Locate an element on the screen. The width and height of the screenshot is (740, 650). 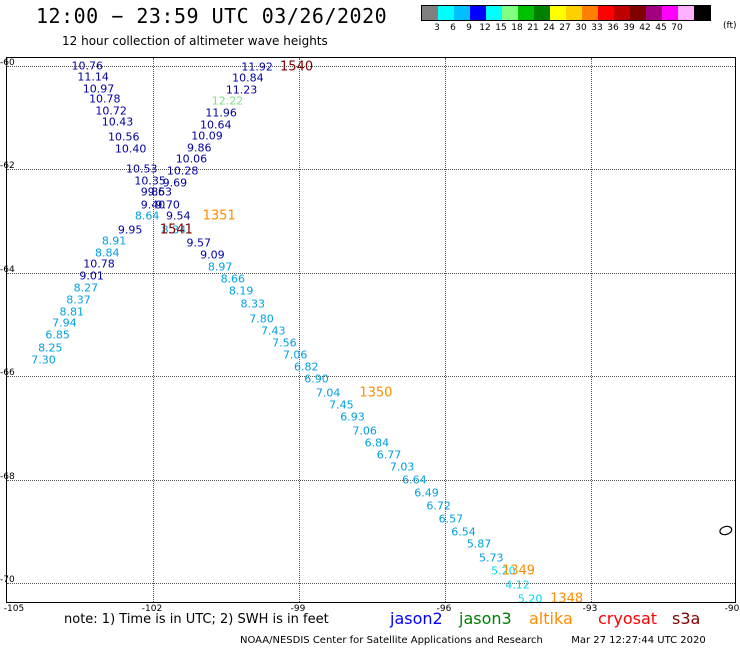
color-scale-legend: 3 6 9 12 15 18 21 24 27 30 33 36 39 42 45 70 (ft) is located at coordinates (579, 20).